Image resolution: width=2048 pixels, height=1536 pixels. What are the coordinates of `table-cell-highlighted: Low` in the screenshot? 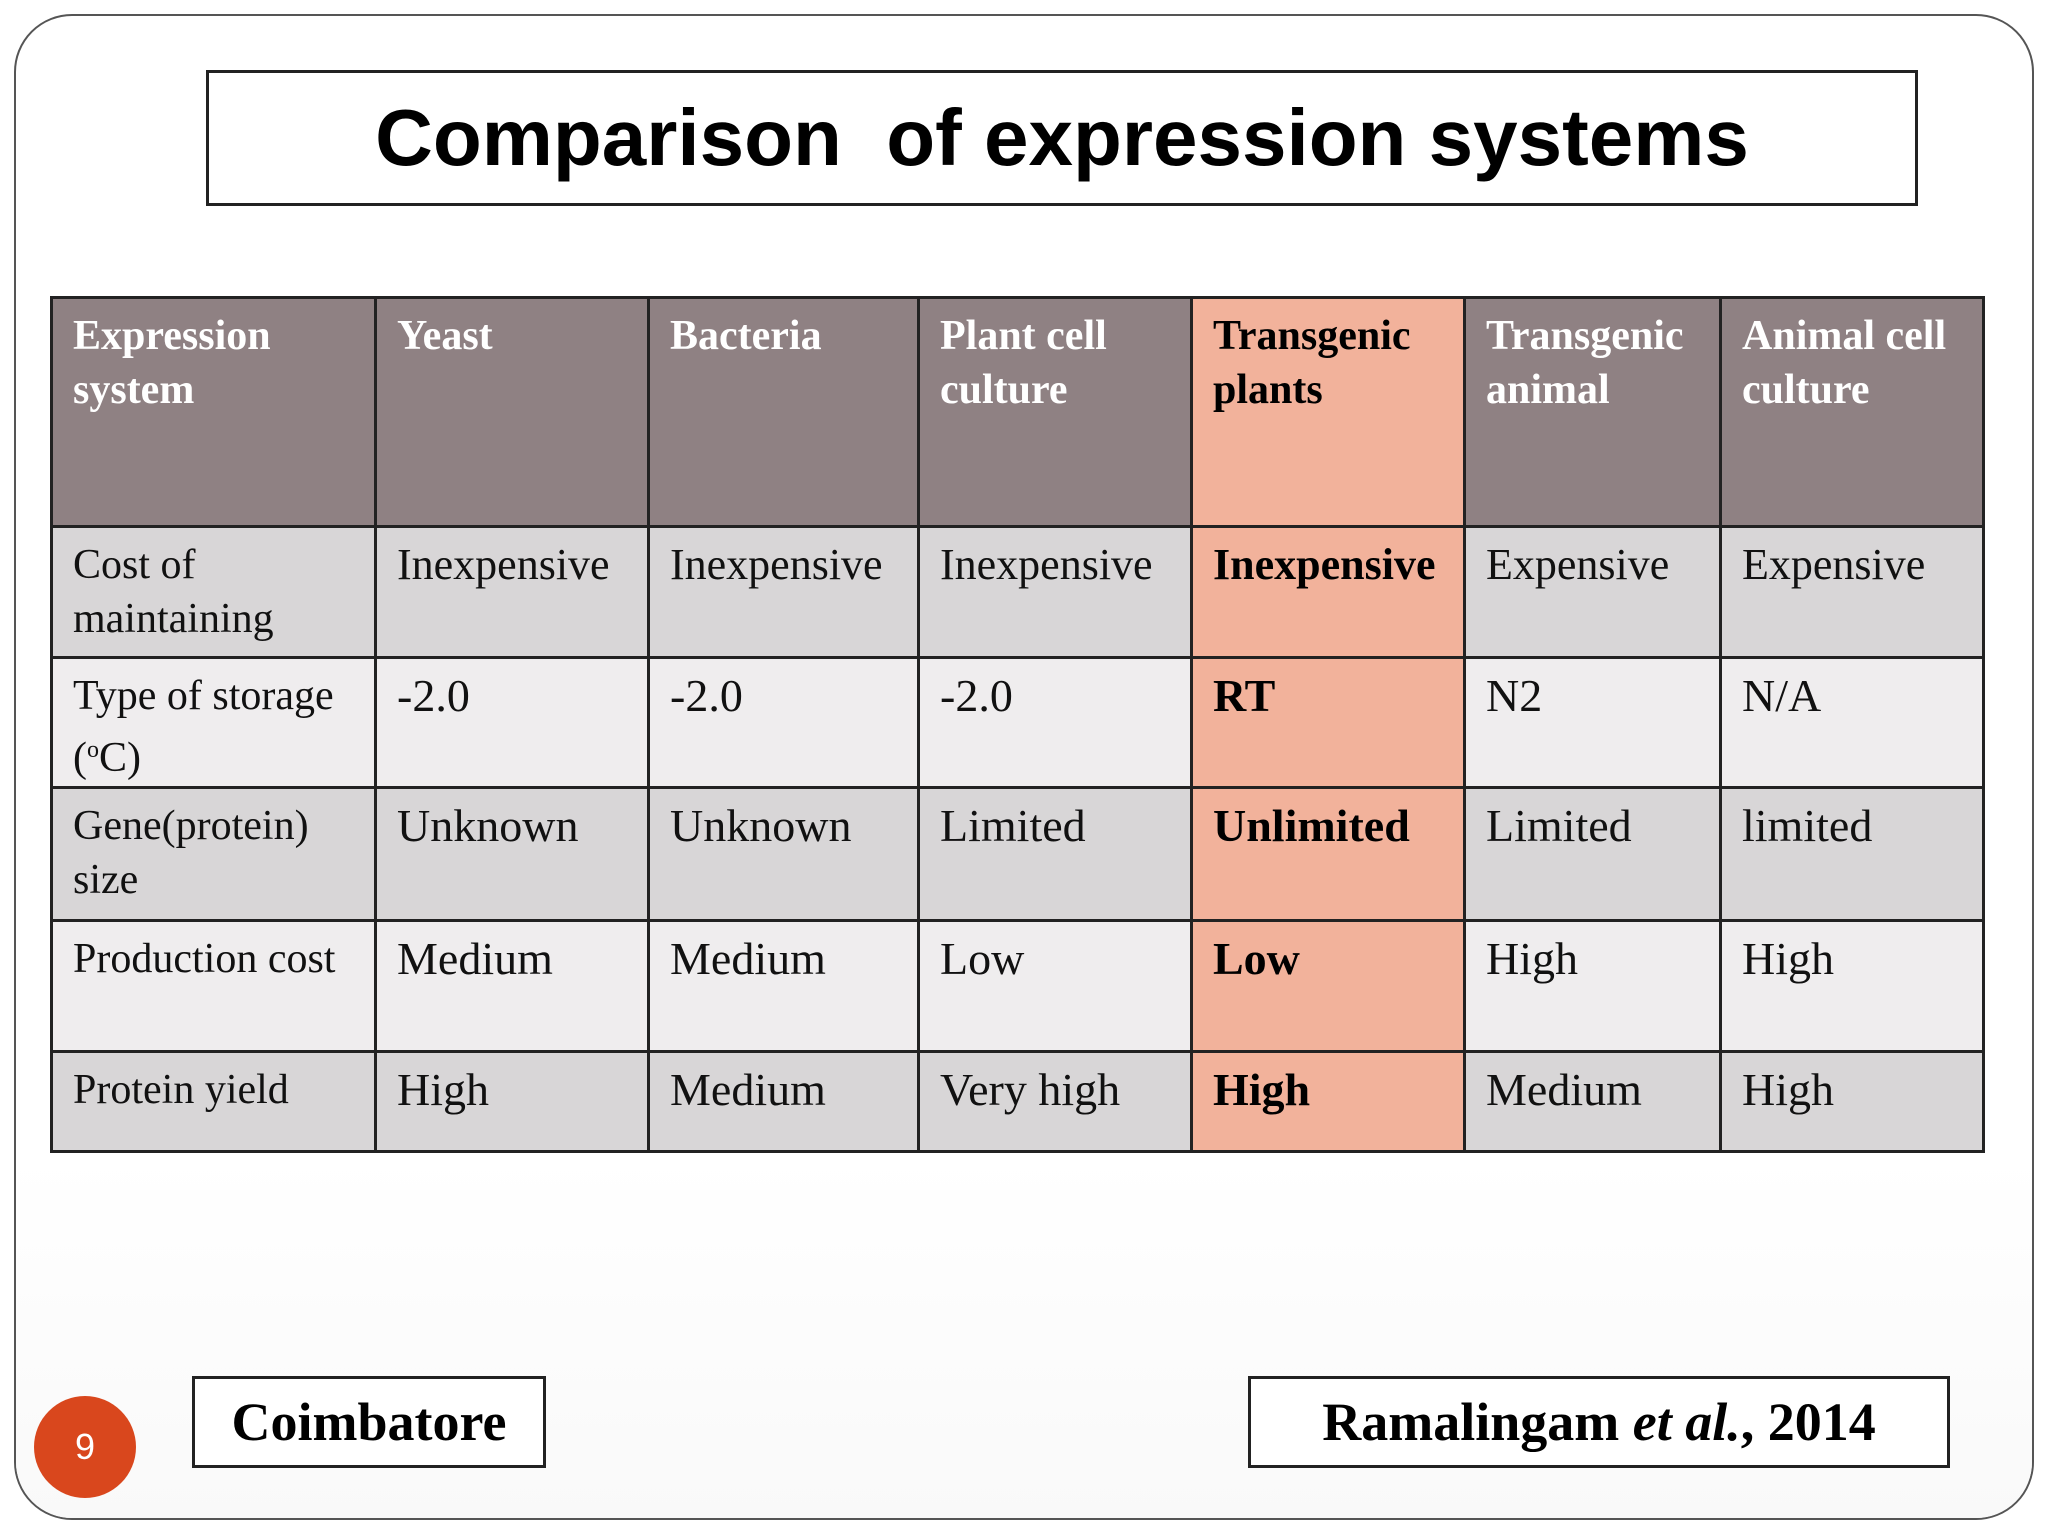 It's located at (1328, 986).